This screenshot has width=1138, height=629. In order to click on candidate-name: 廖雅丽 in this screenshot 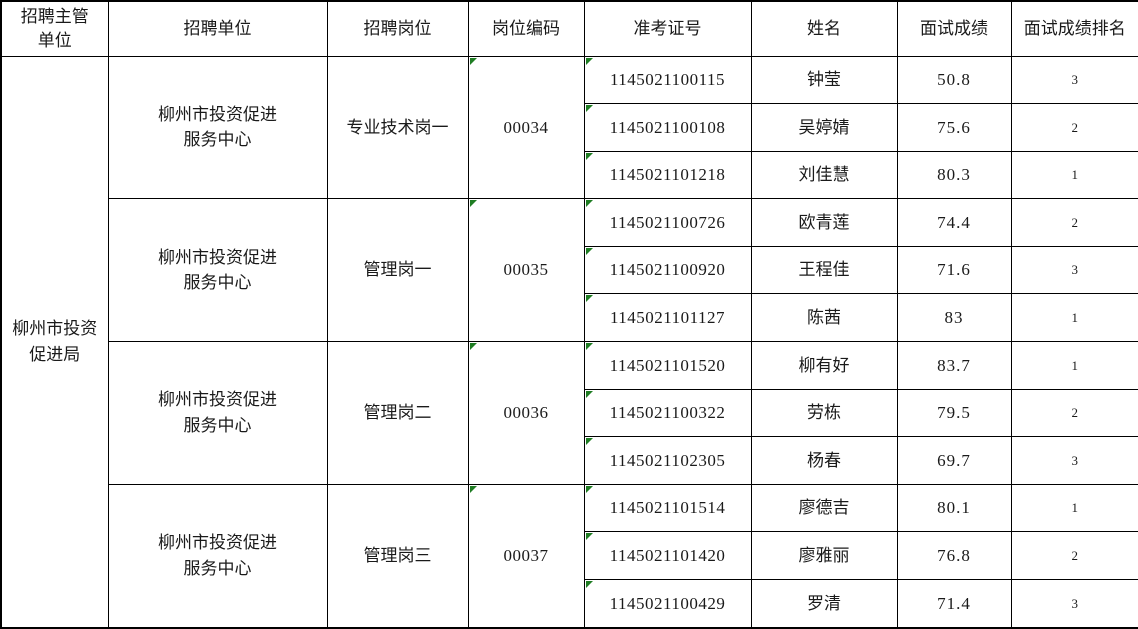, I will do `click(824, 555)`.